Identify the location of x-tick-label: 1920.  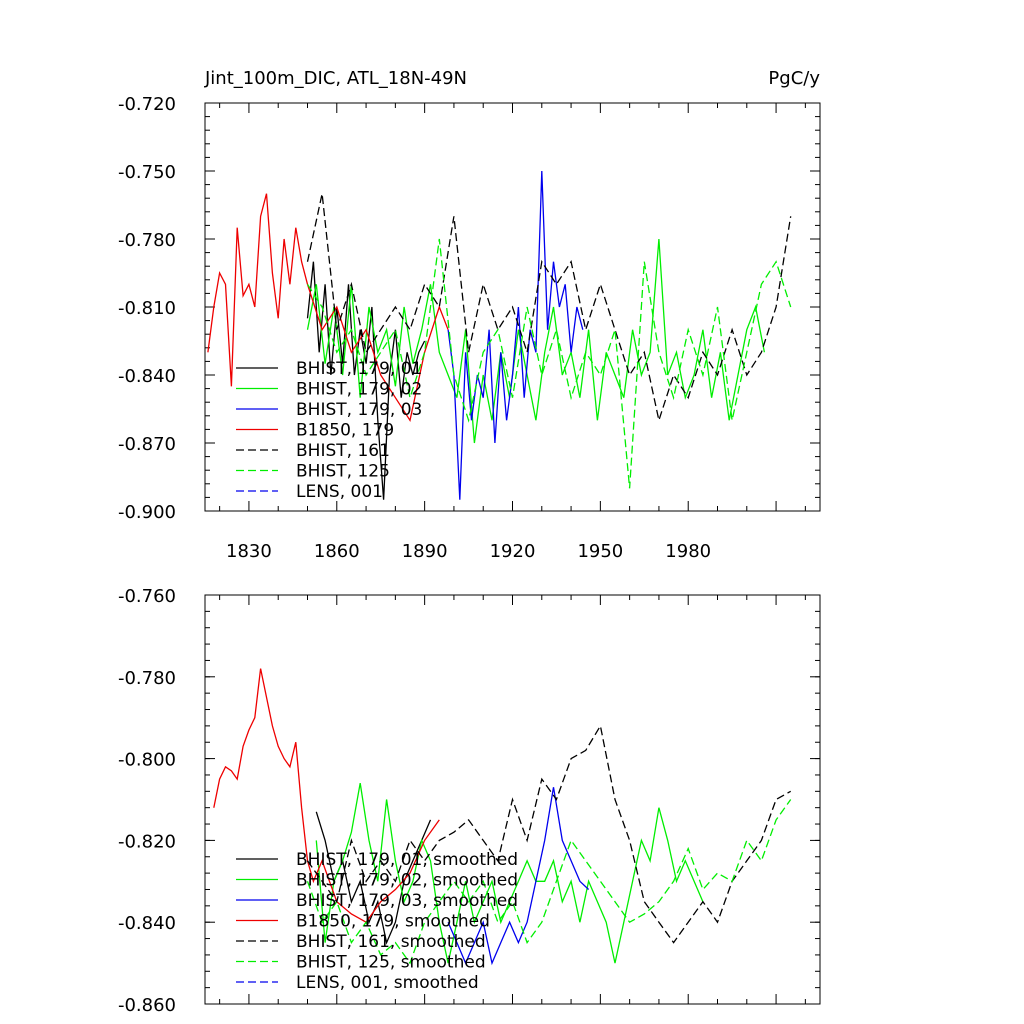
(513, 551).